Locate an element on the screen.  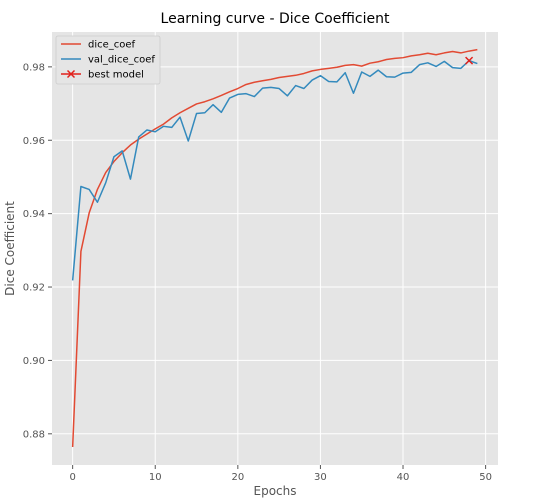
y-tick-label: 0.92 is located at coordinates (34, 288).